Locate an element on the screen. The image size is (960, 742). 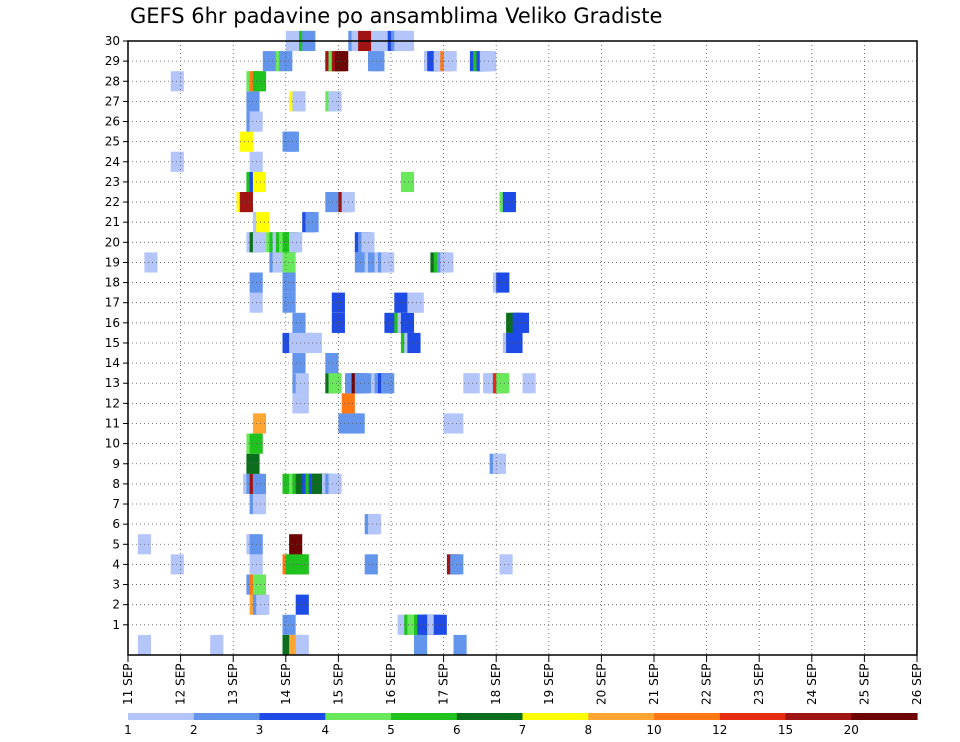
y-tick-label: 18 is located at coordinates (112, 283).